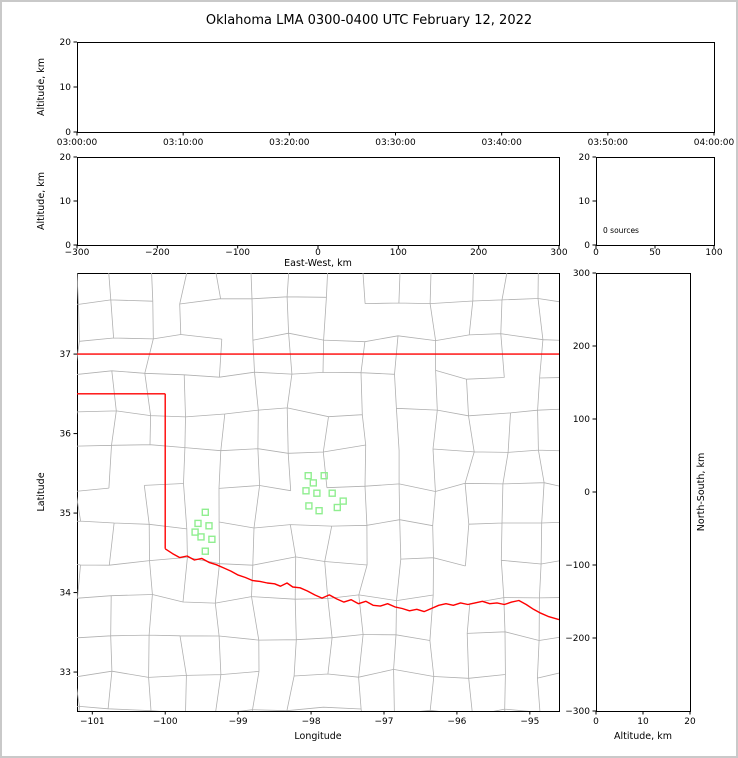  I want to click on panel-frame-ew-height, so click(318, 201).